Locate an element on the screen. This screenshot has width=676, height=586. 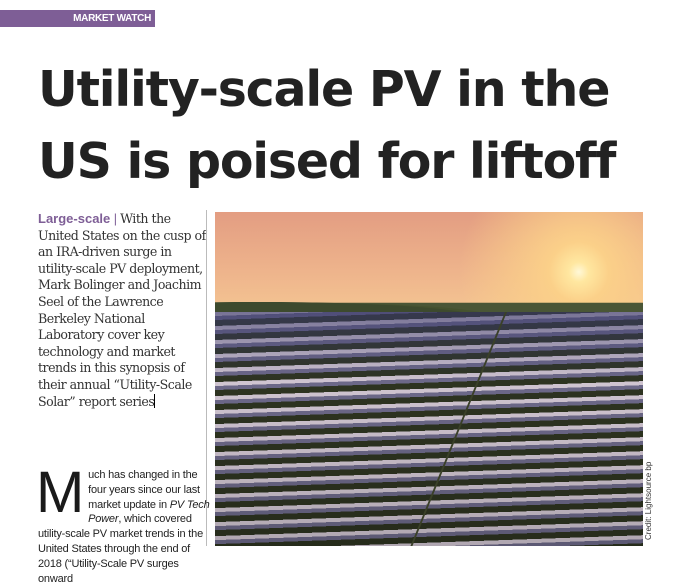
standfirst-lead: Large-scale is located at coordinates (74, 218).